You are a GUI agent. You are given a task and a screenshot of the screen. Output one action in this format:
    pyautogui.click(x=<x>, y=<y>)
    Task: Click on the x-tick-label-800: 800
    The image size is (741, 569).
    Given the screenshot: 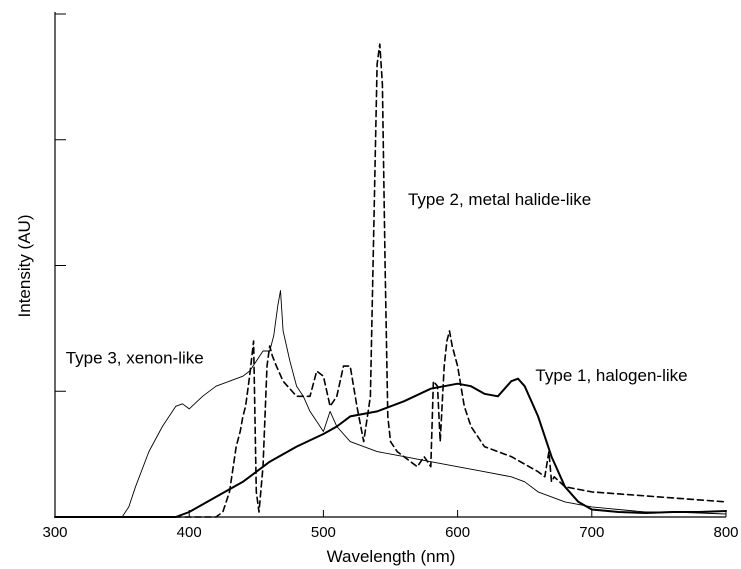 What is the action you would take?
    pyautogui.click(x=725, y=532)
    